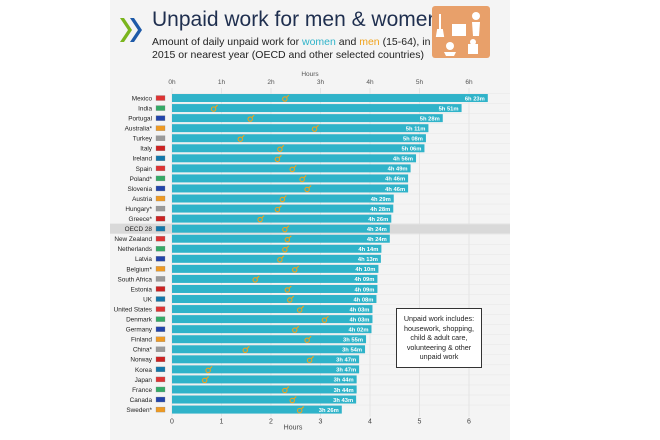 The width and height of the screenshot is (660, 440). Describe the element at coordinates (475, 99) in the screenshot. I see `women-value-label: 6h 23m` at that location.